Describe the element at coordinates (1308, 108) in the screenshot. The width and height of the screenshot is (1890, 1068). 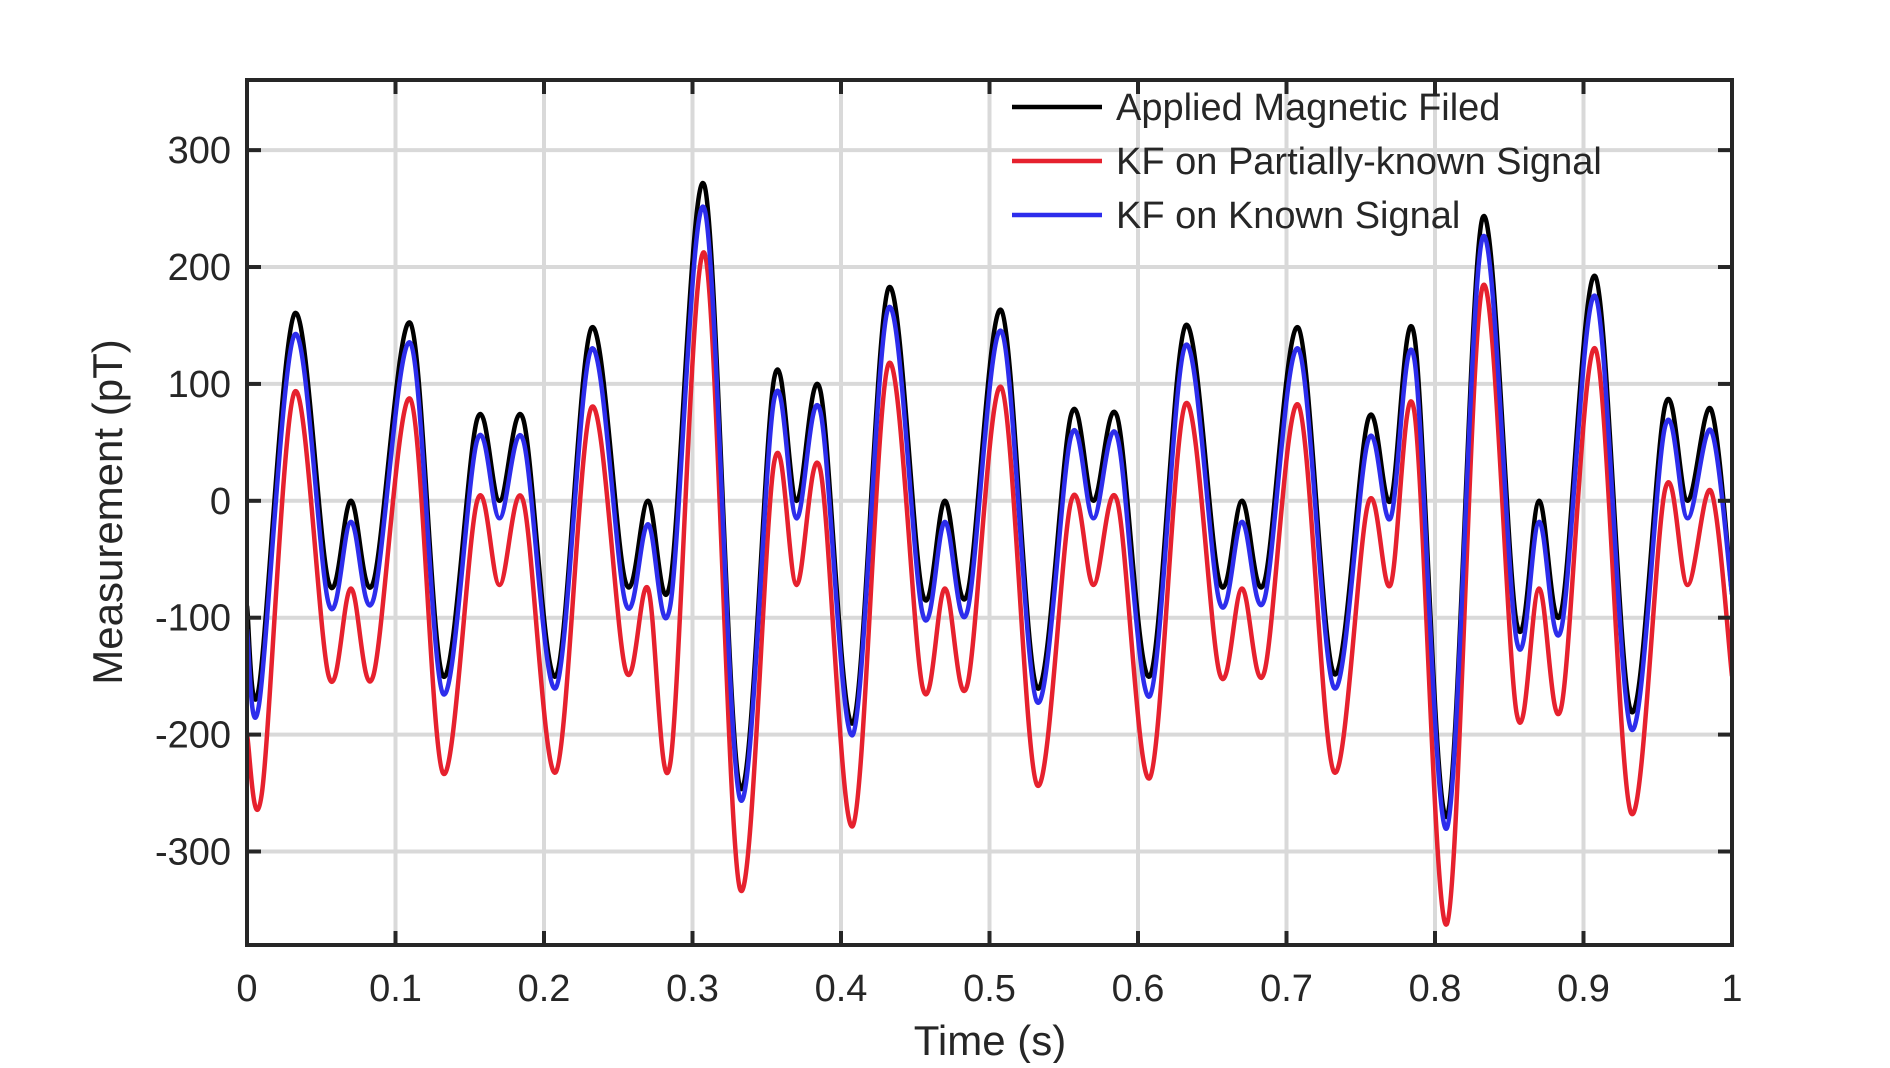
I see `legend-label-0: Applied Magnetic Filed` at that location.